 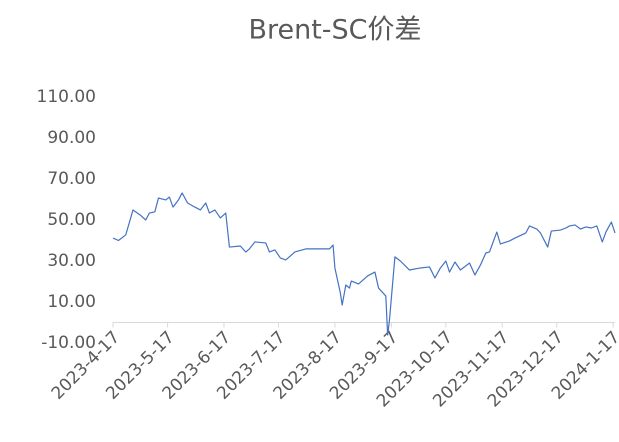 What do you see at coordinates (71, 220) in the screenshot?
I see `y-tick-label: 50.00` at bounding box center [71, 220].